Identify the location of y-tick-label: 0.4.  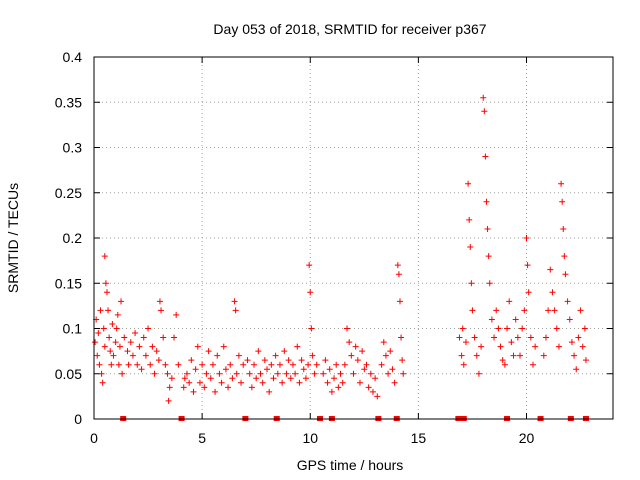
(73, 57).